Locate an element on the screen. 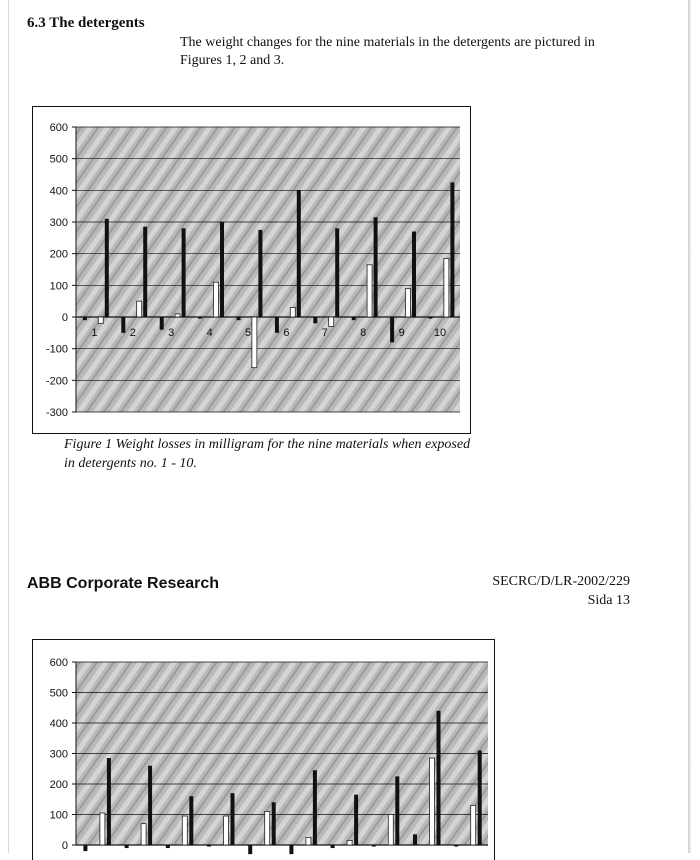  caption-line-2: in detergents no. 1 - 10. is located at coordinates (130, 463).